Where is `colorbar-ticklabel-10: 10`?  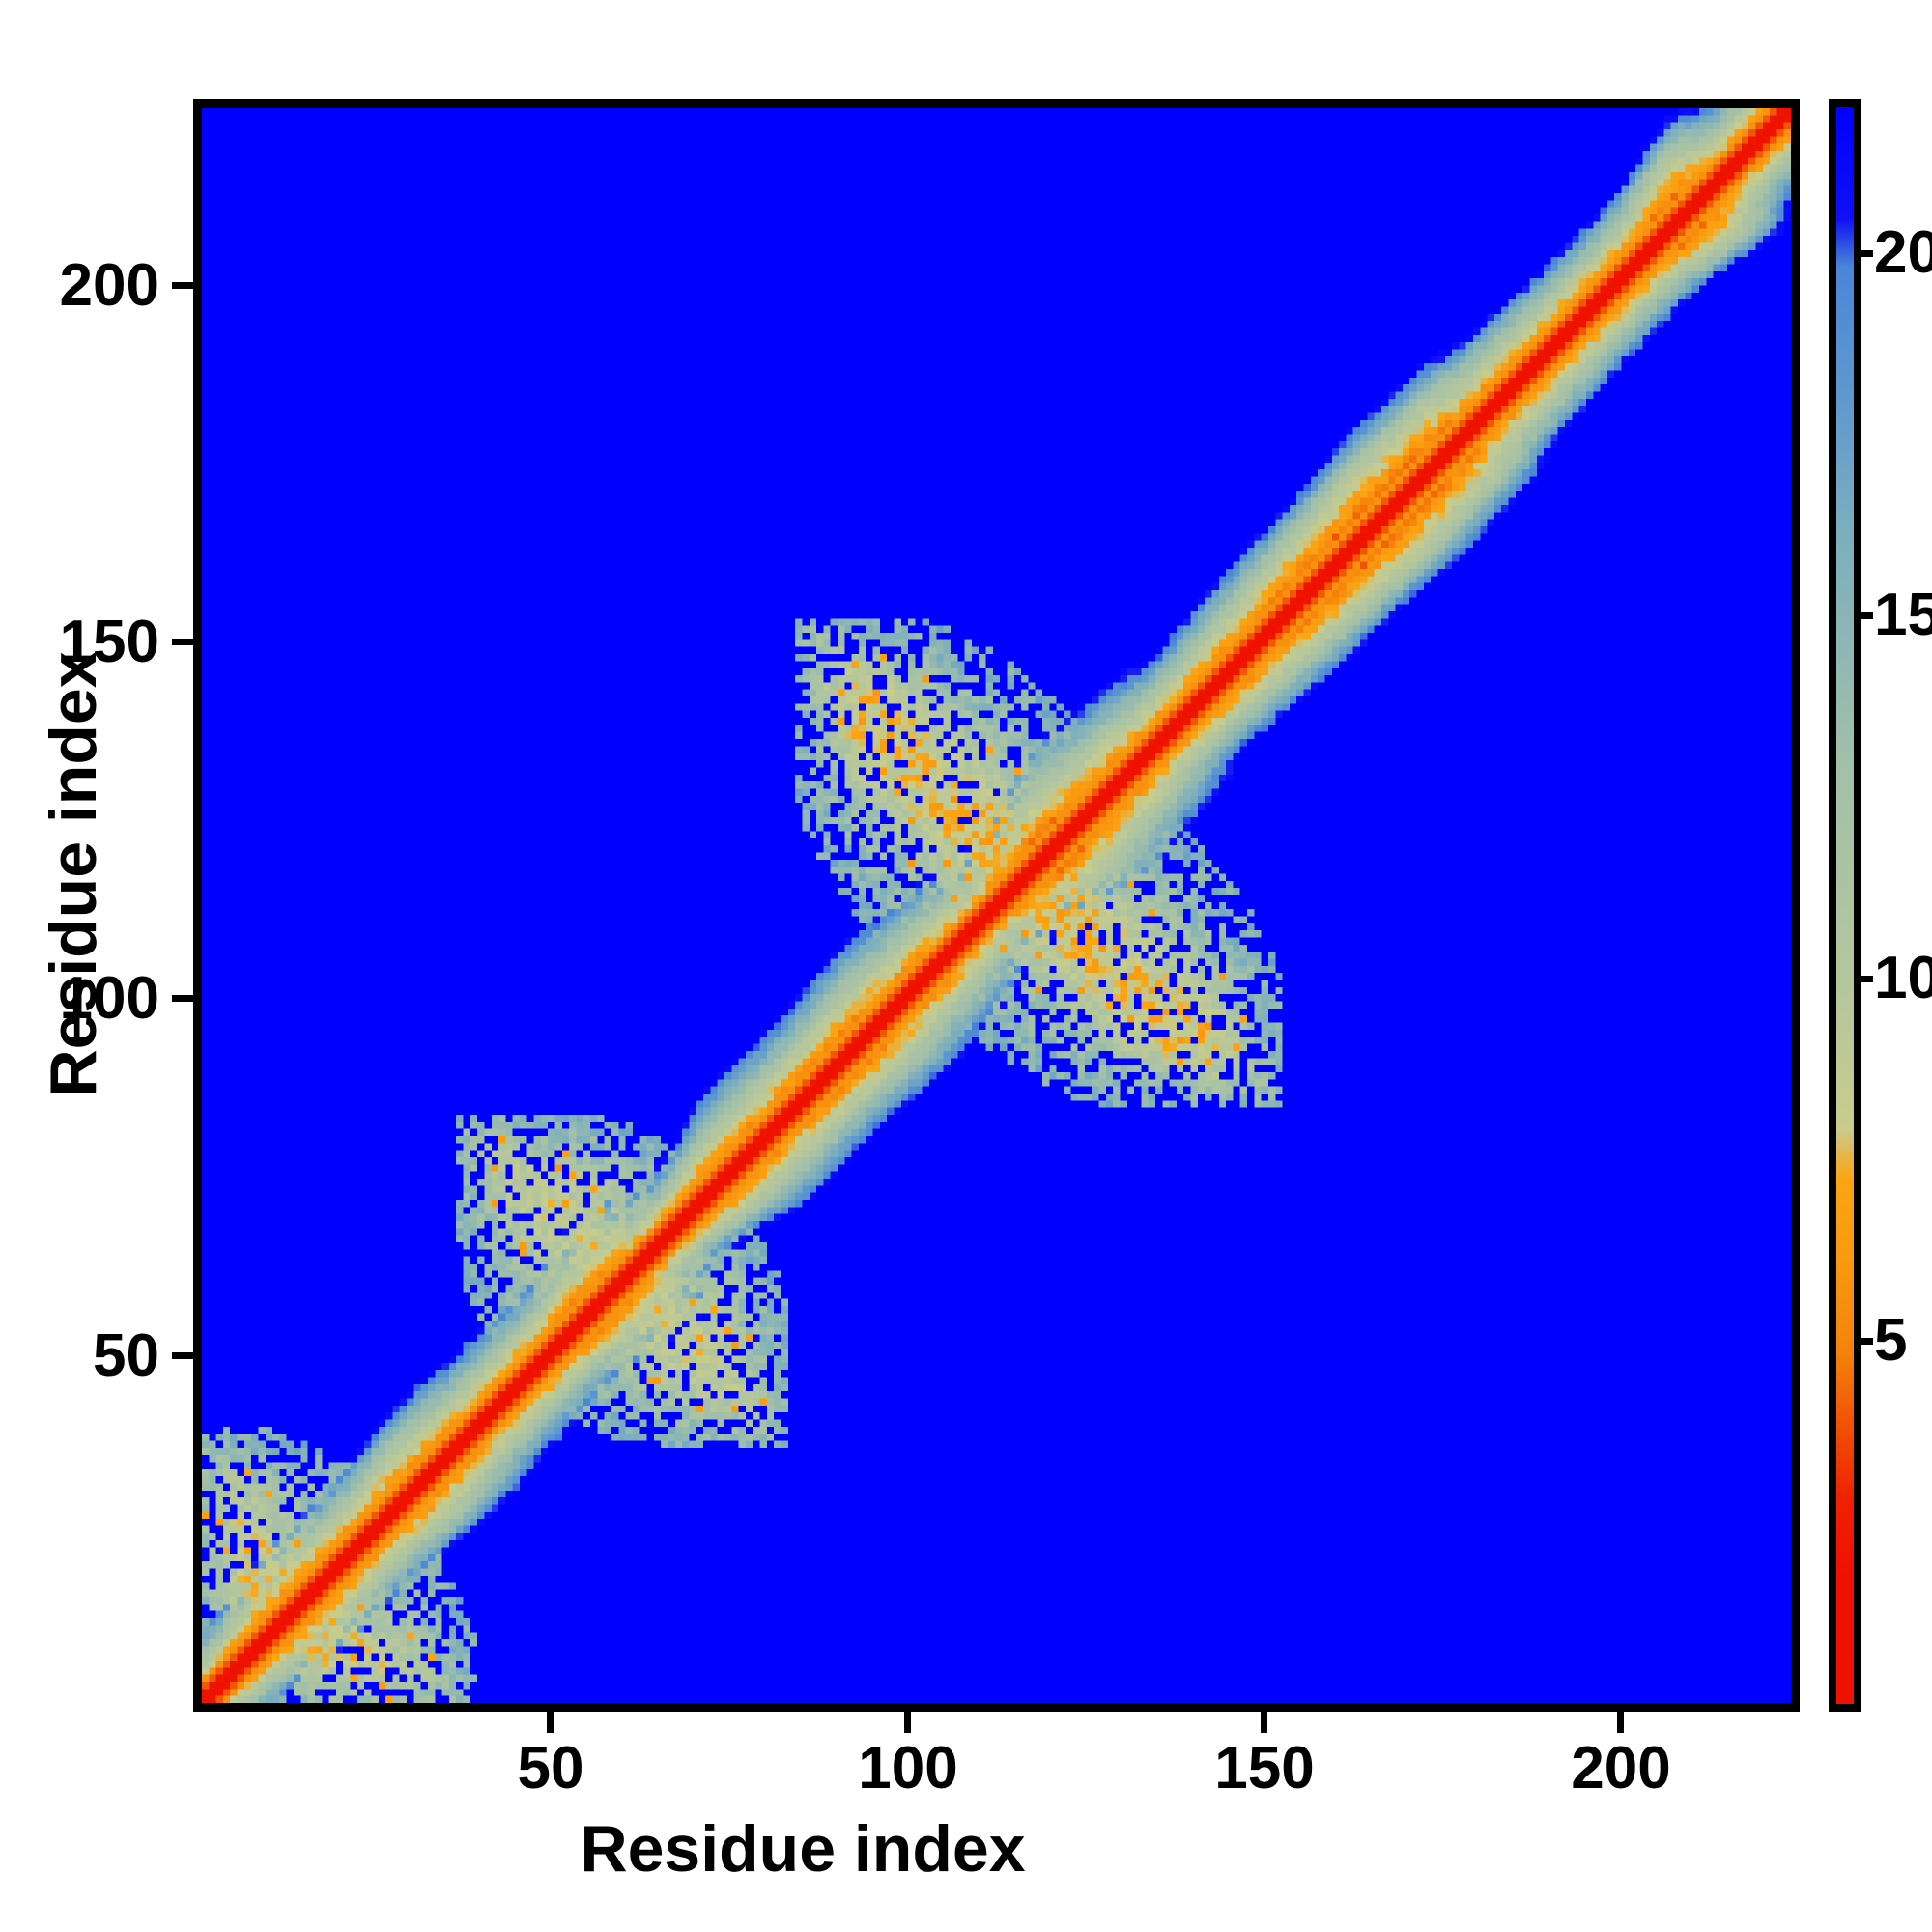 colorbar-ticklabel-10: 10 is located at coordinates (1903, 978).